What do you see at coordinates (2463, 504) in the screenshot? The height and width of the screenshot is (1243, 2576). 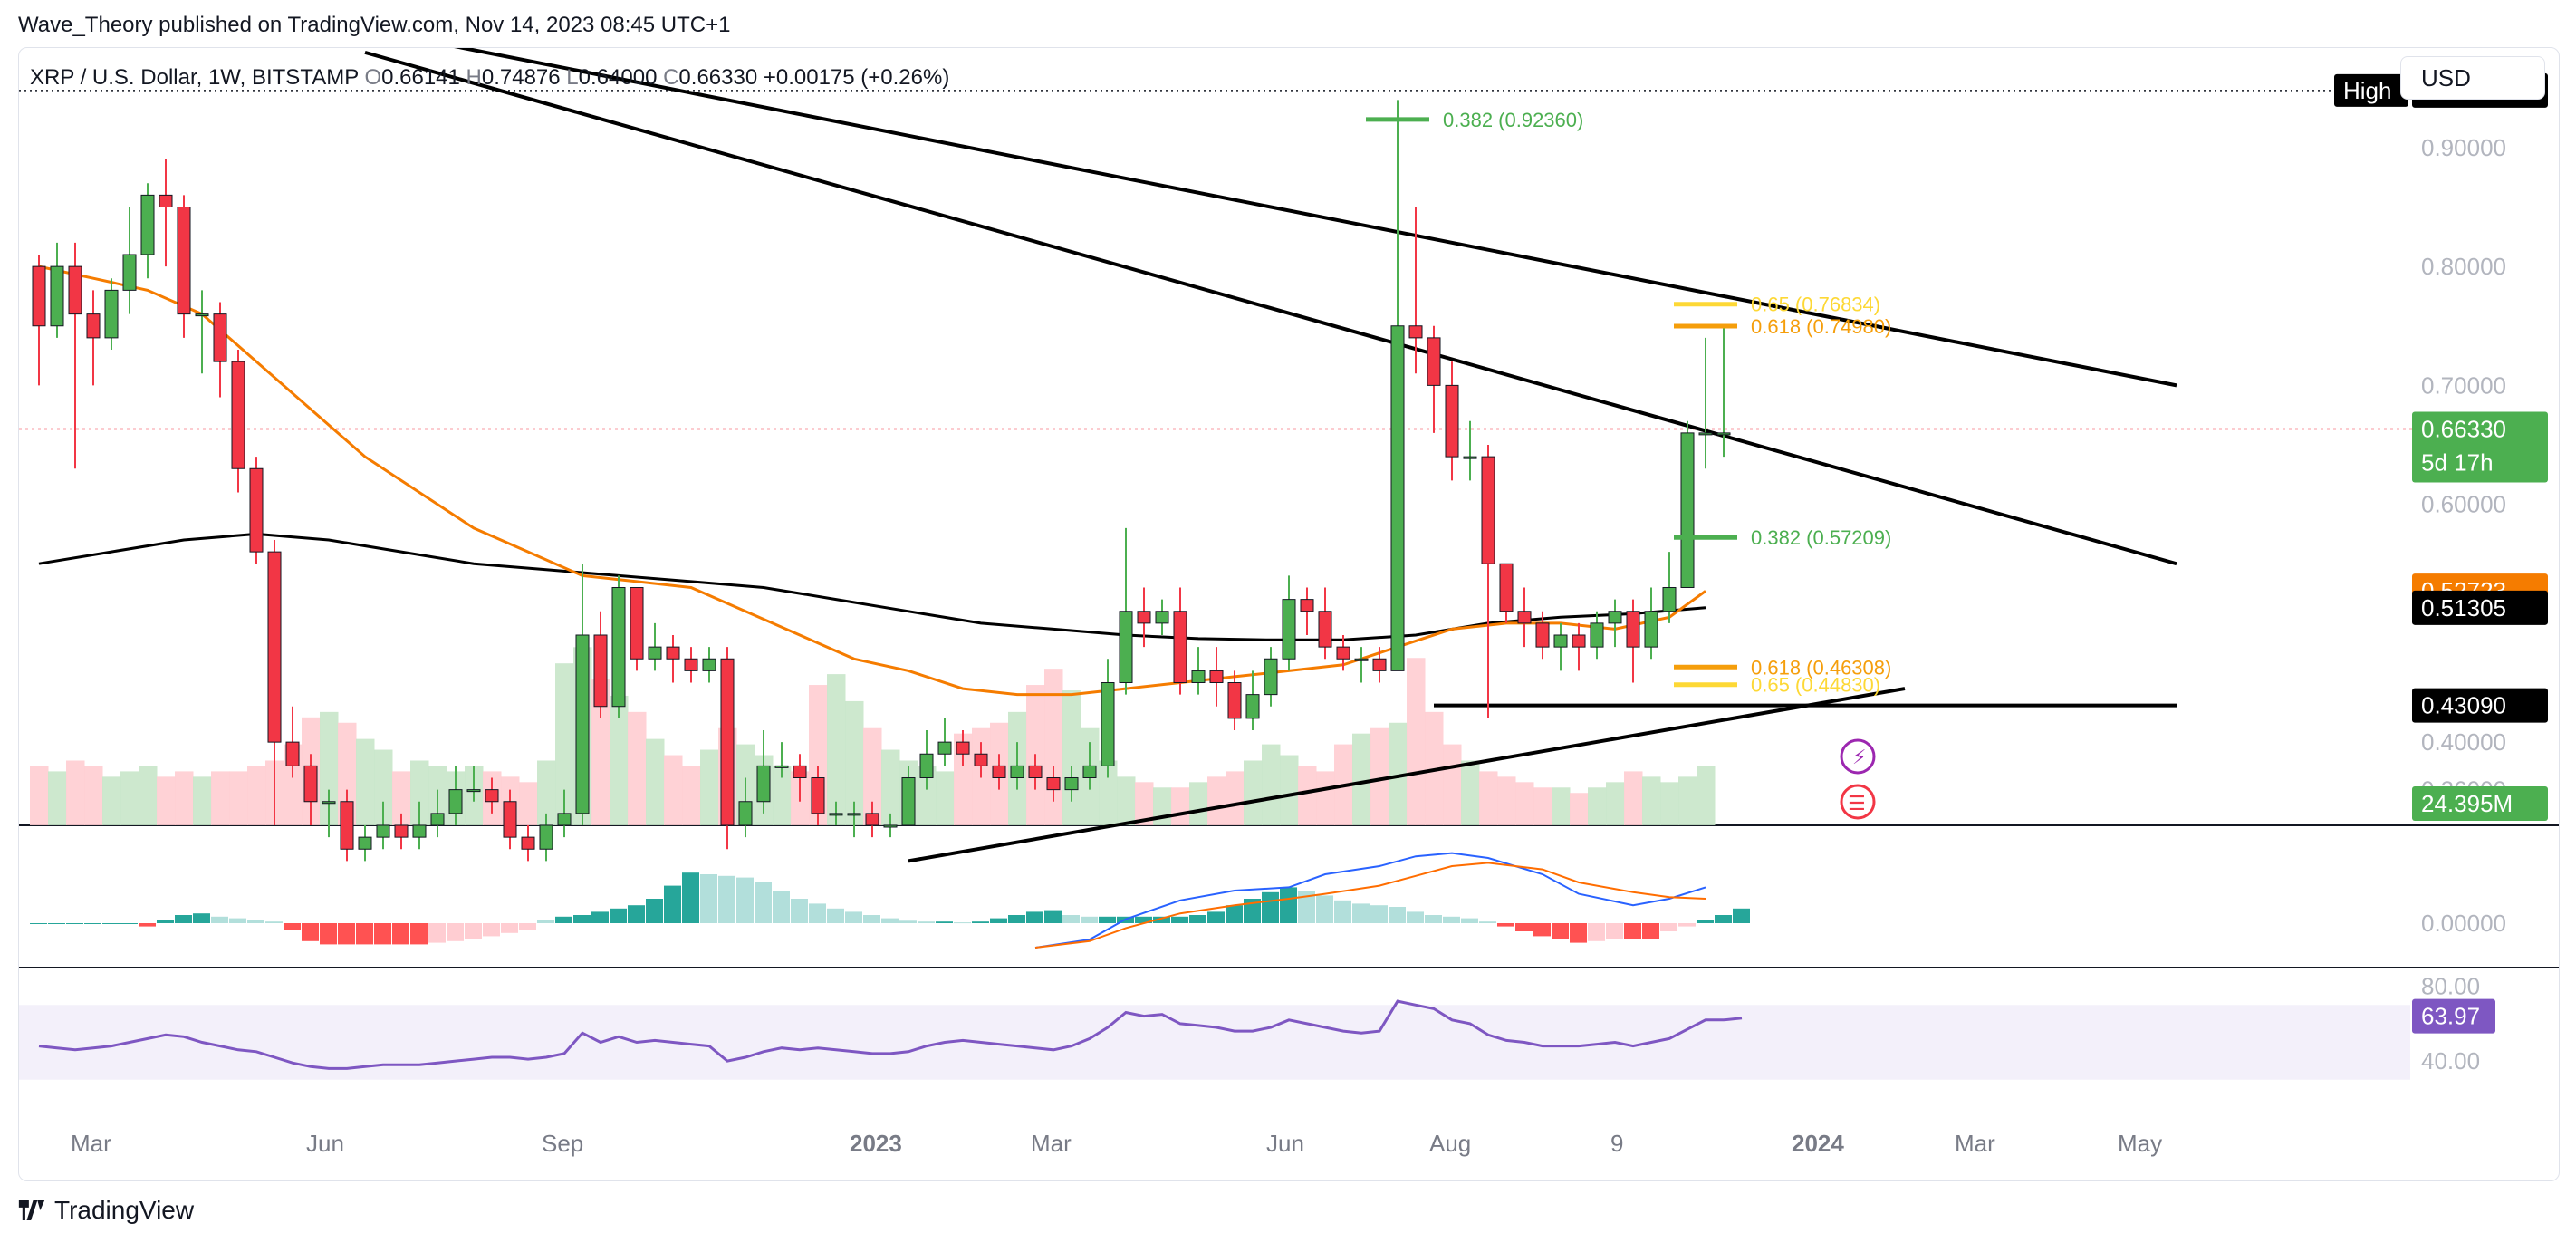 I see `price-tick: 0.60000` at bounding box center [2463, 504].